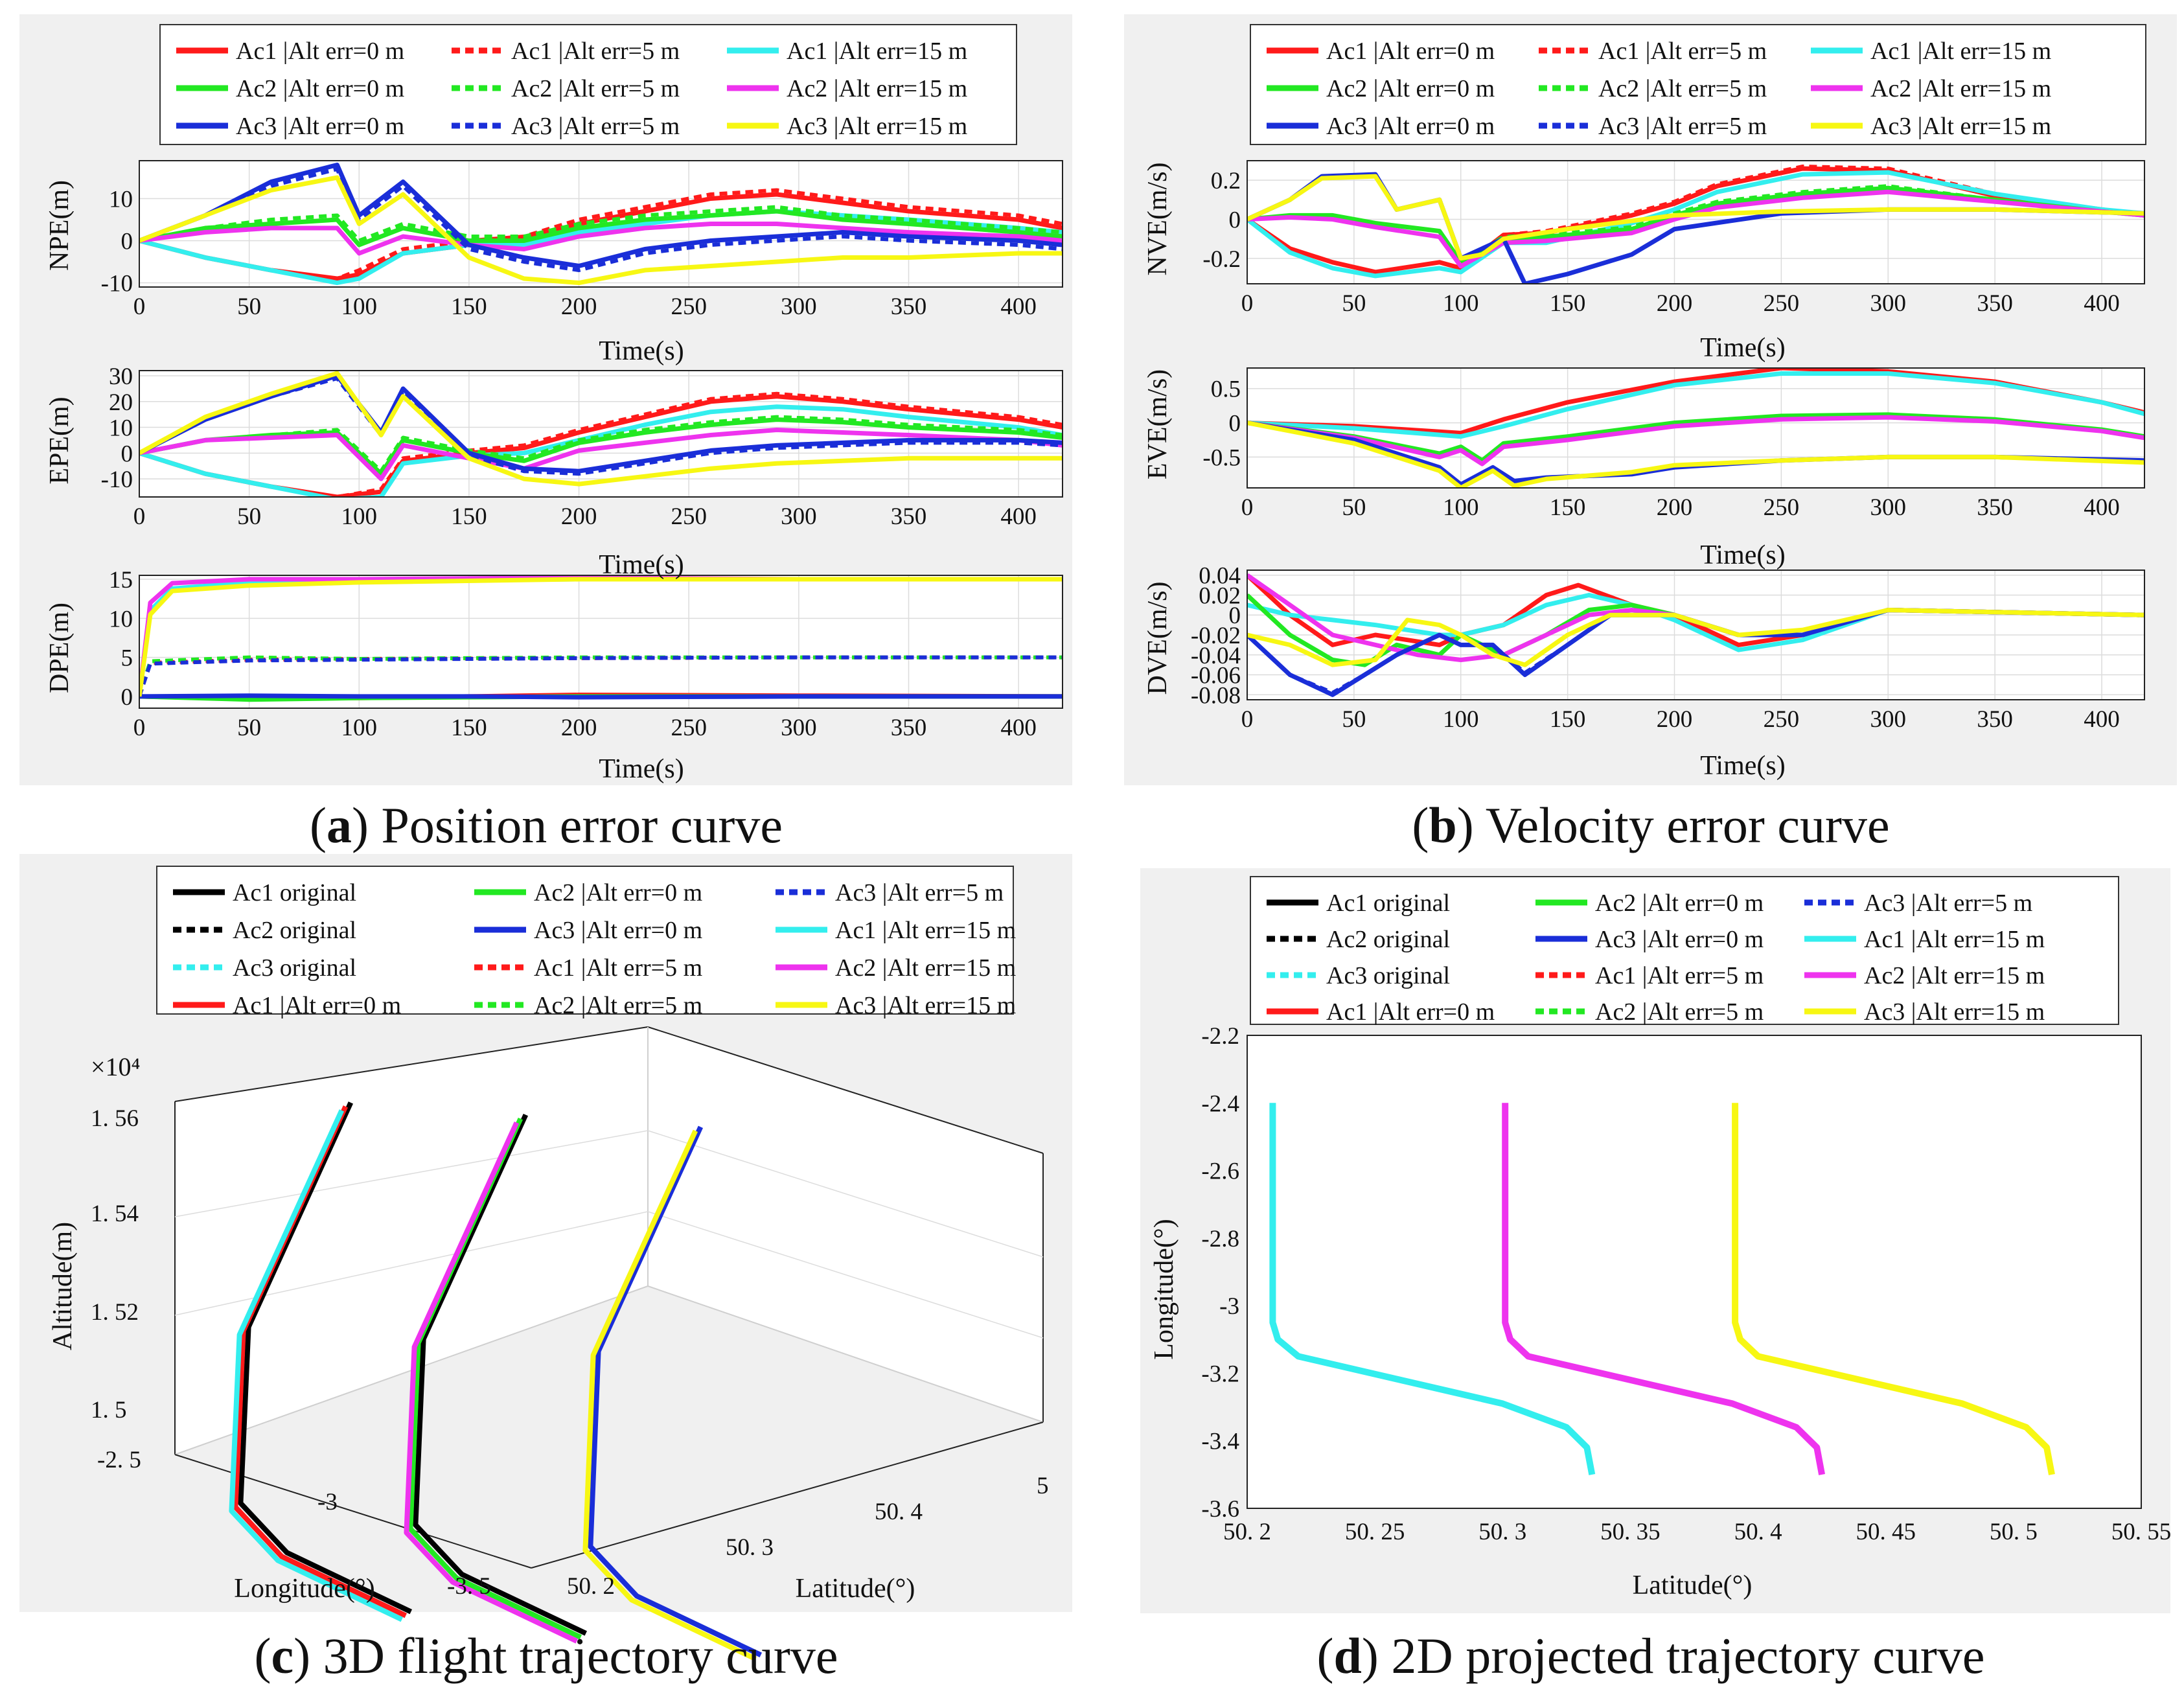 This screenshot has height=1704, width=2184. I want to click on y-tick-label: -3.2, so click(1220, 1374).